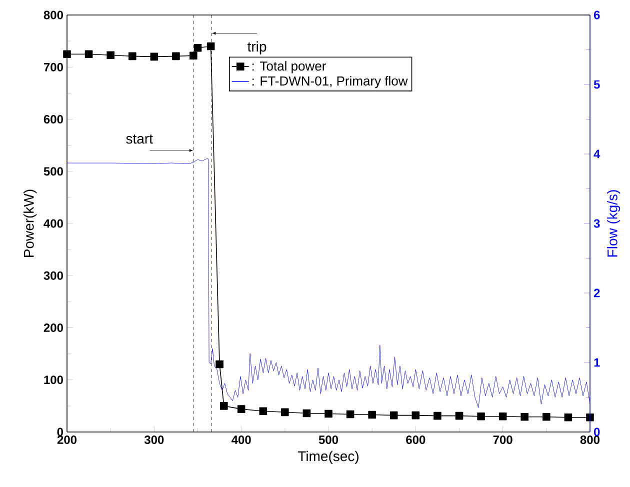 This screenshot has width=630, height=487. What do you see at coordinates (60, 432) in the screenshot?
I see `y-tick-label: 0` at bounding box center [60, 432].